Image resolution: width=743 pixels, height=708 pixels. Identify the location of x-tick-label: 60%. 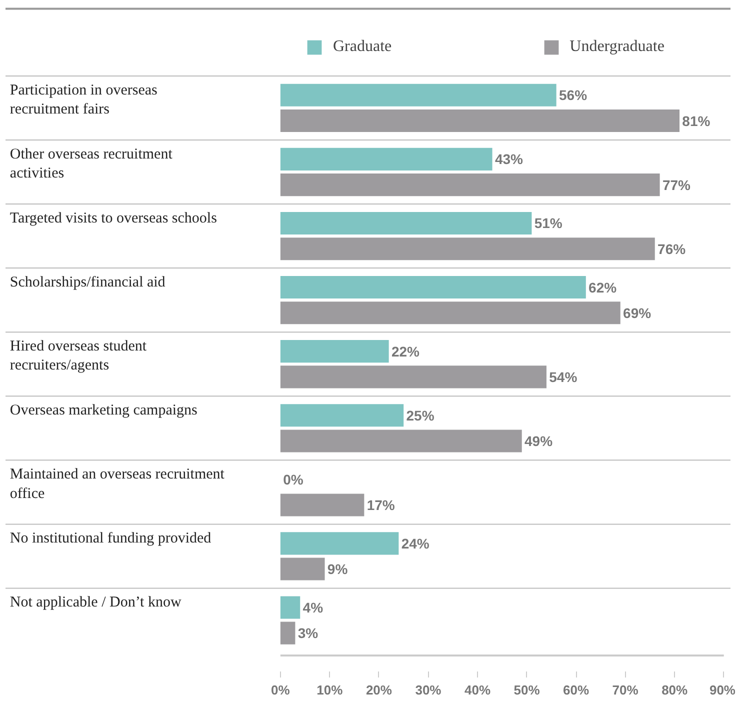
(576, 690).